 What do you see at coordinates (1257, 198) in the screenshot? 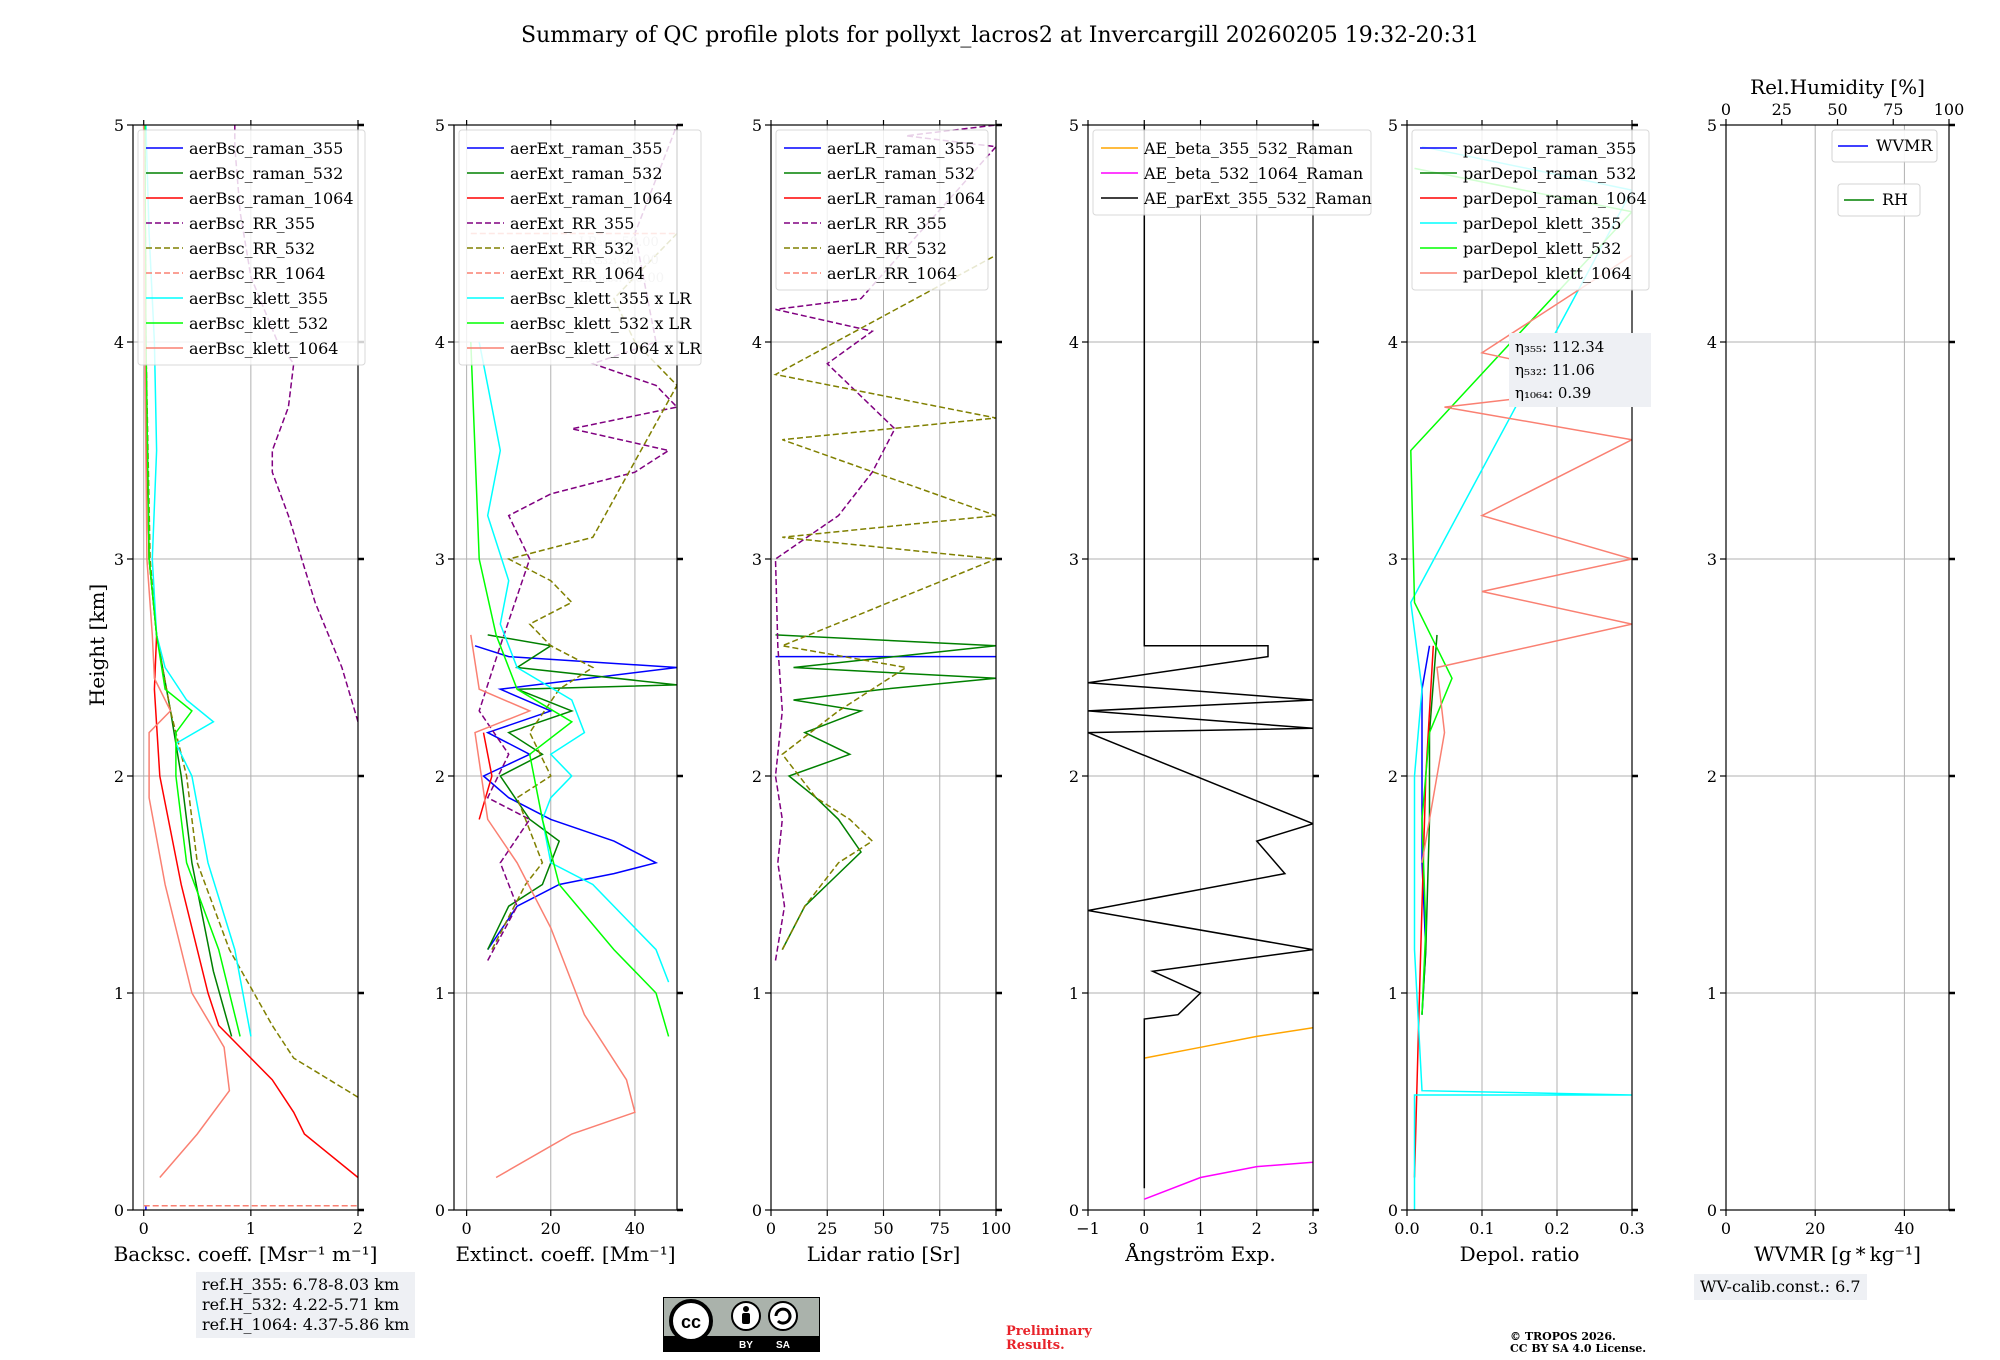
I see `legend-label: AE_parExt_355_532_Raman` at bounding box center [1257, 198].